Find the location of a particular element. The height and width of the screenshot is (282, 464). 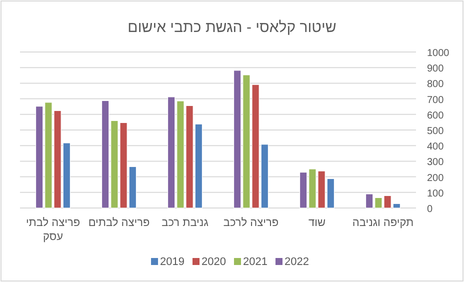

chart-title: שיטור קלאסי - הגשת כתבי אישום is located at coordinates (232, 27).